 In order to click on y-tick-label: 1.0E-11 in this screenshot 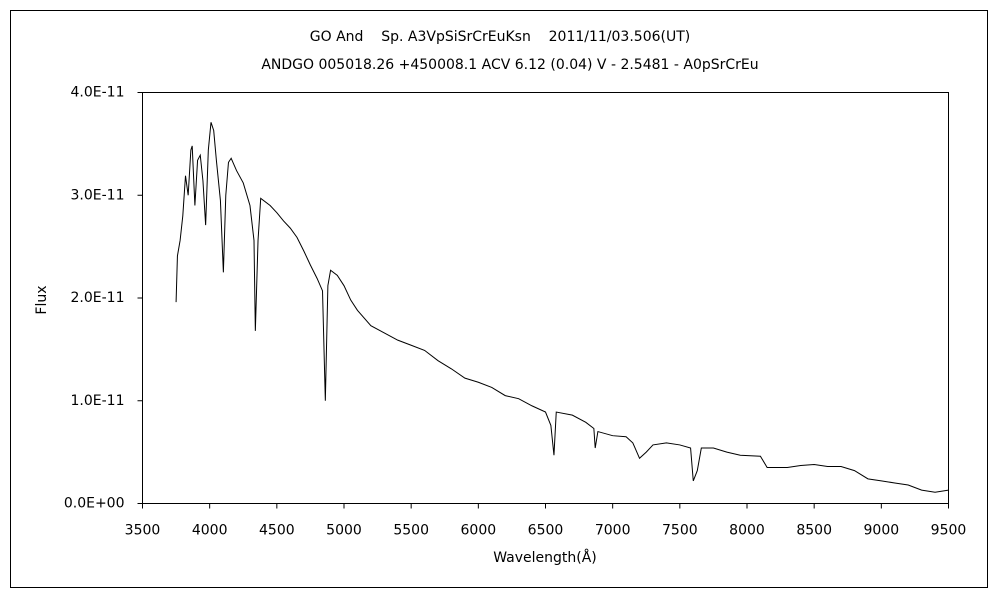, I will do `click(98, 401)`.